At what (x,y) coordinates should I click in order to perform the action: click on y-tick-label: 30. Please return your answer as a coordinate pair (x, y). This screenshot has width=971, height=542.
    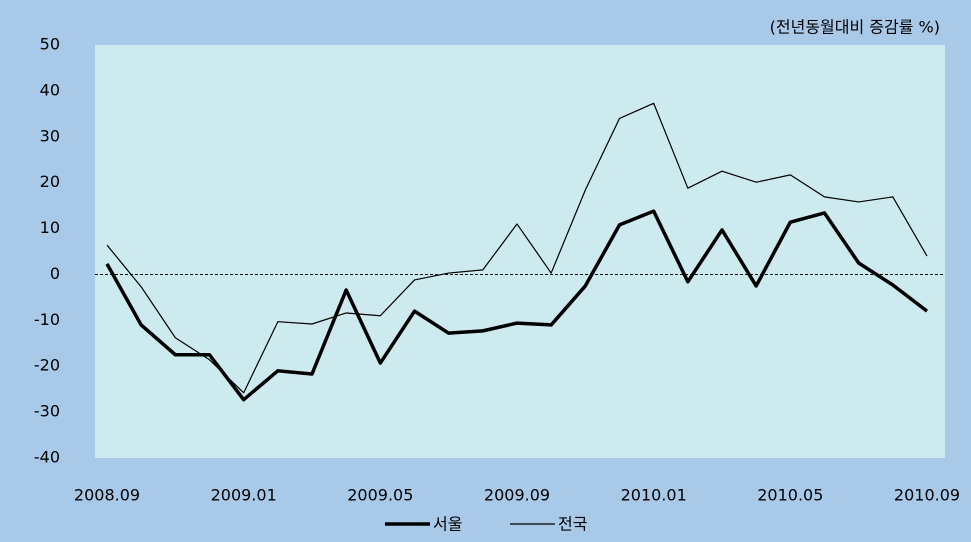
    Looking at the image, I should click on (50, 135).